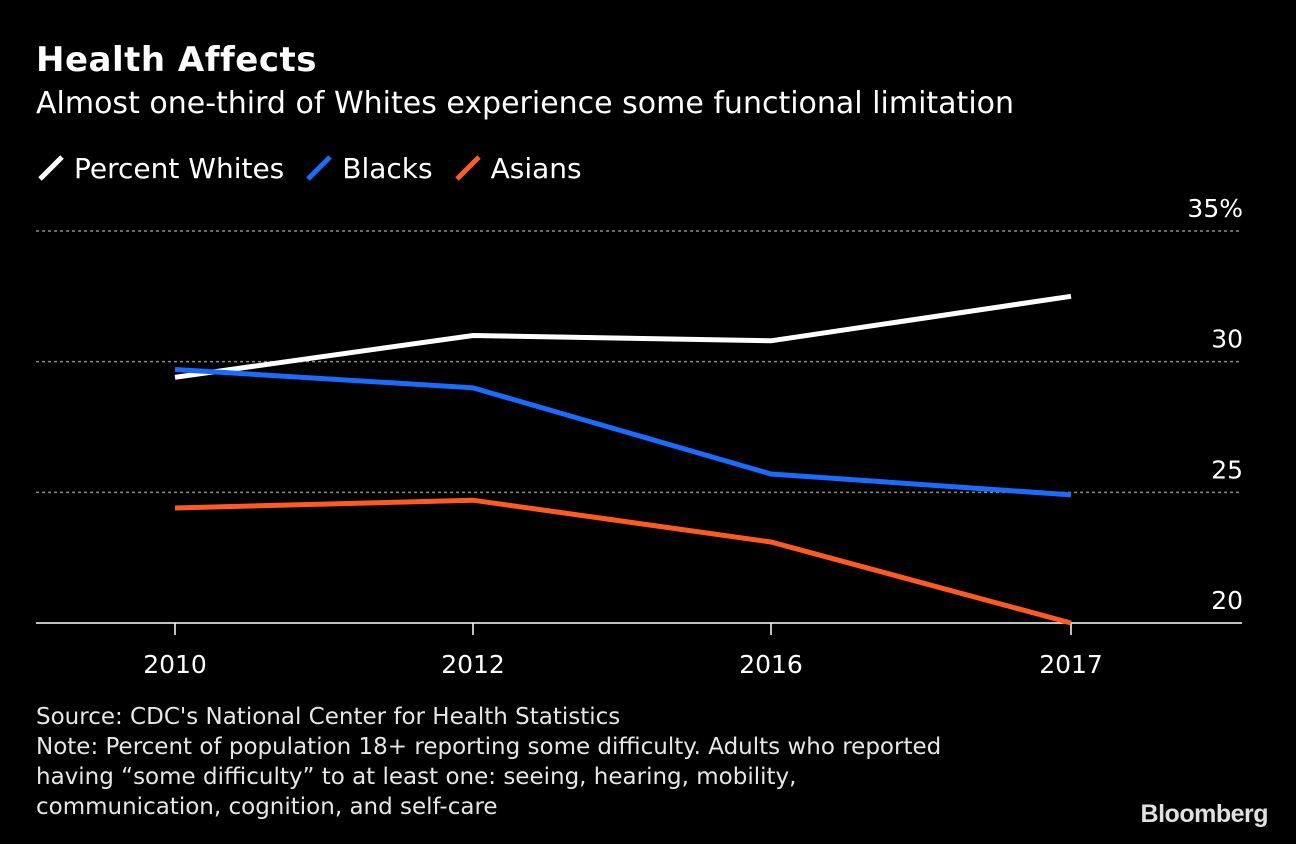  What do you see at coordinates (536, 168) in the screenshot?
I see `legend-label-asians: Asians` at bounding box center [536, 168].